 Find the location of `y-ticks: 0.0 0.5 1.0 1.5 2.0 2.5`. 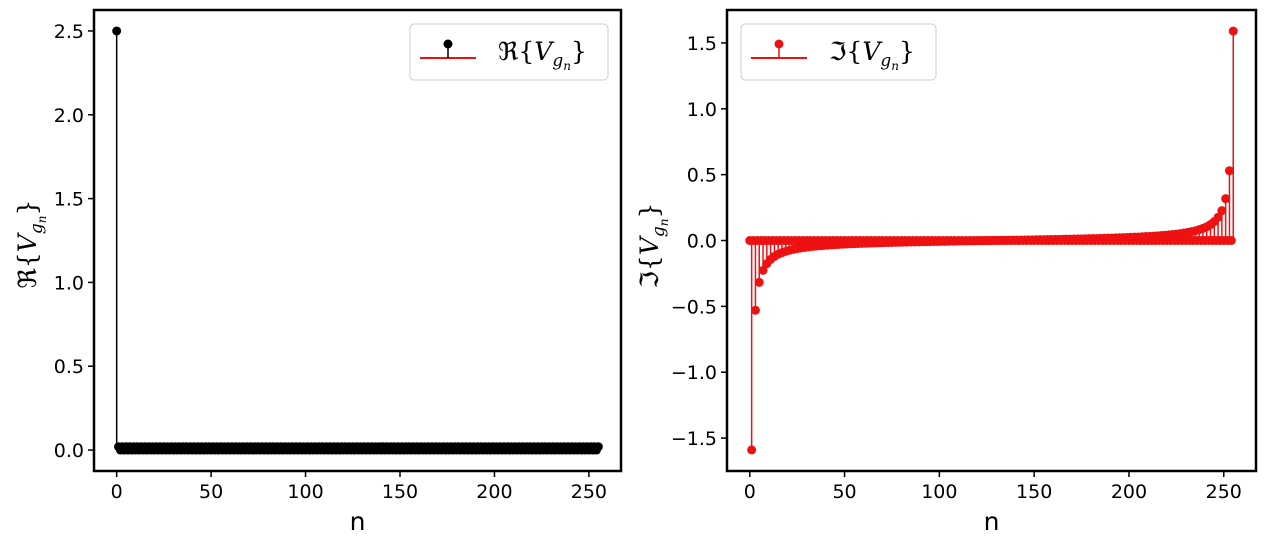

y-ticks: 0.0 0.5 1.0 1.5 2.0 2.5 is located at coordinates (74, 241).